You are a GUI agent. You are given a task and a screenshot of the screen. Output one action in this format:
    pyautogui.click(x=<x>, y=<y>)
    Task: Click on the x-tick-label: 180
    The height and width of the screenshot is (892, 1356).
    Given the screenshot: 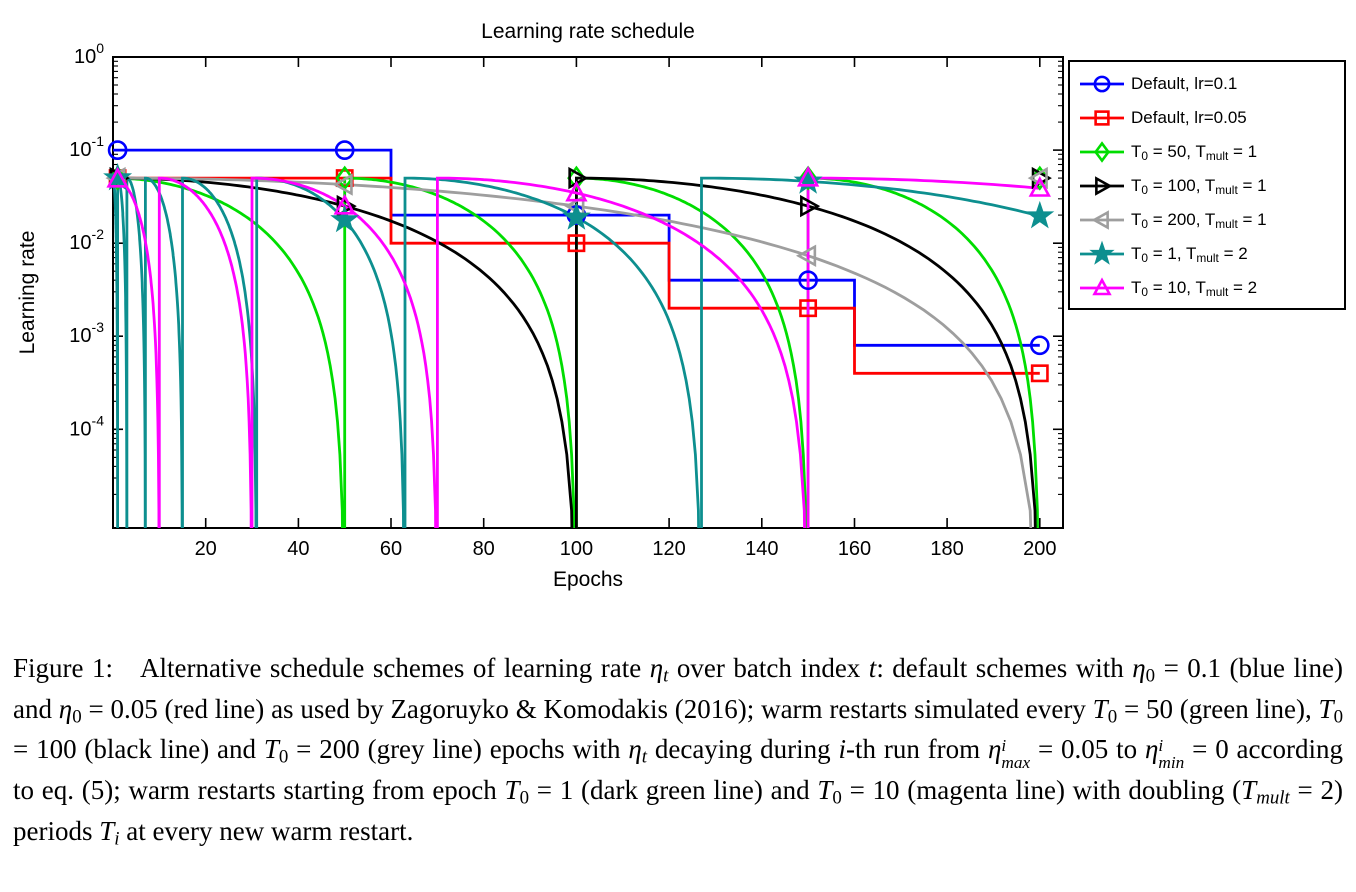 What is the action you would take?
    pyautogui.click(x=946, y=549)
    